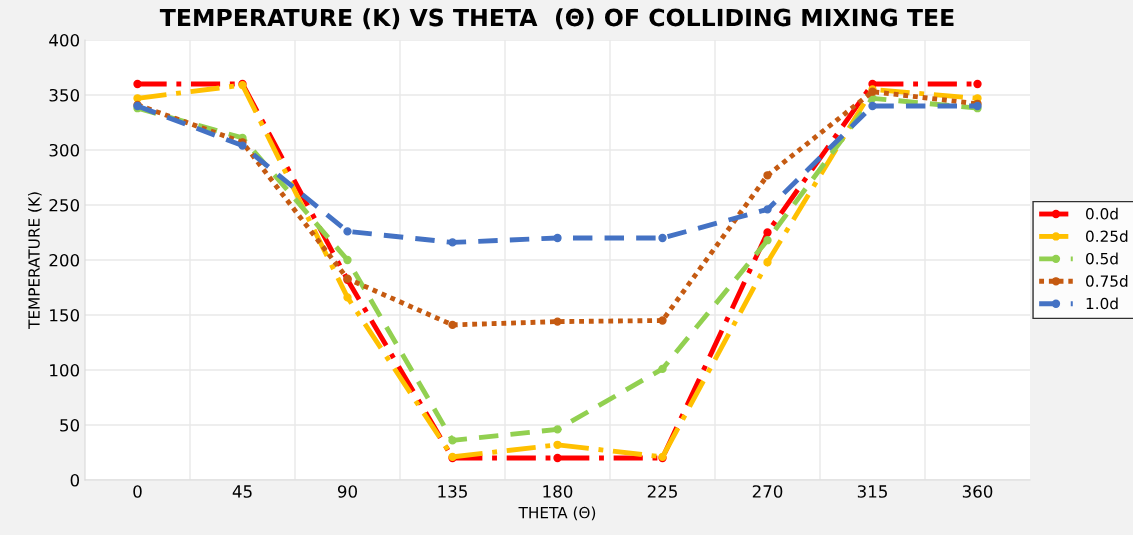 The width and height of the screenshot is (1133, 535). Describe the element at coordinates (1107, 236) in the screenshot. I see `legend-label: 0.25d` at that location.